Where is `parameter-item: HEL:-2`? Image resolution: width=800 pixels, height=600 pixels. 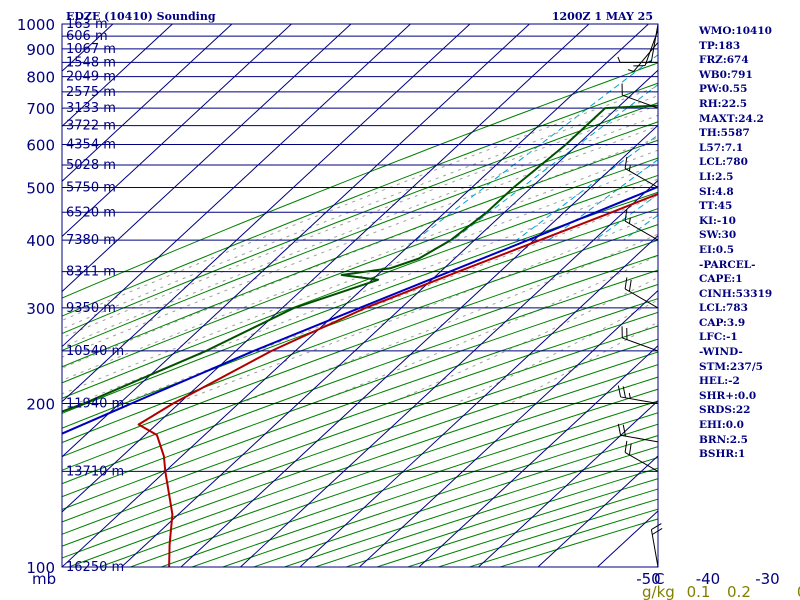 parameter-item: HEL:-2 is located at coordinates (719, 381).